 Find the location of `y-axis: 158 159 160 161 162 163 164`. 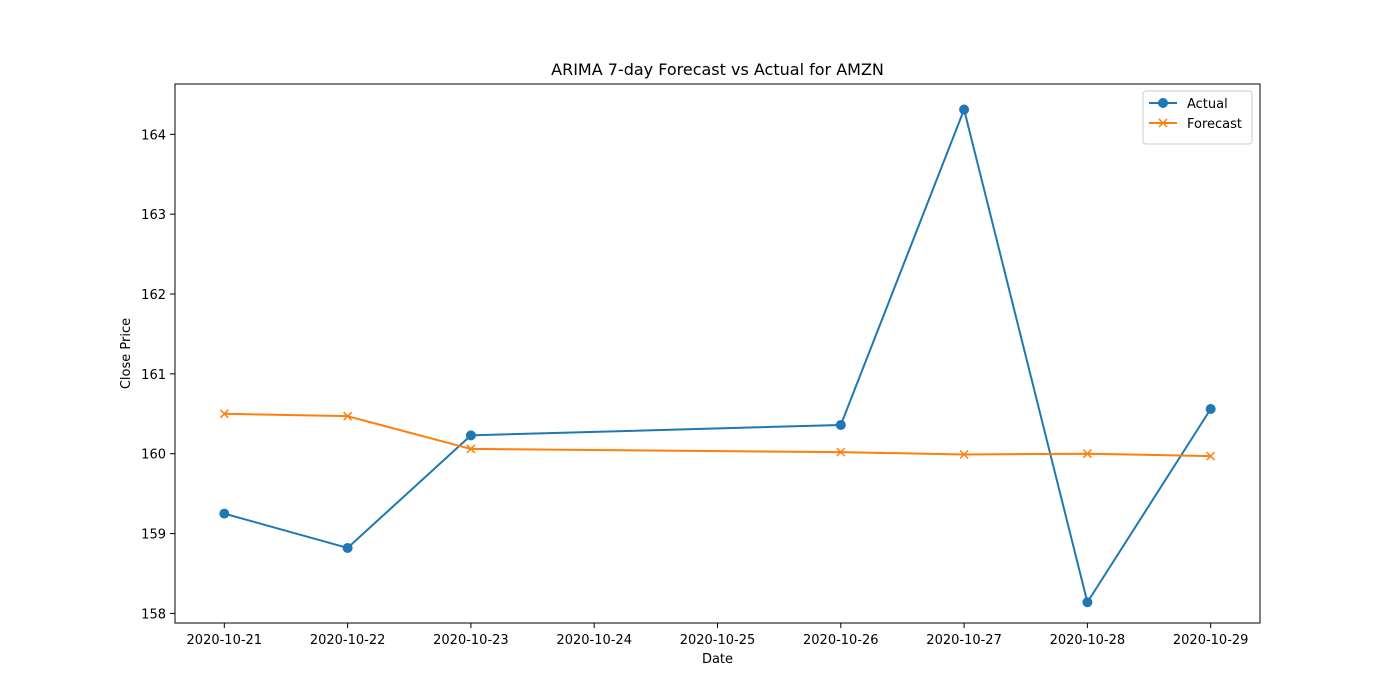

y-axis: 158 159 160 161 162 163 164 is located at coordinates (158, 375).